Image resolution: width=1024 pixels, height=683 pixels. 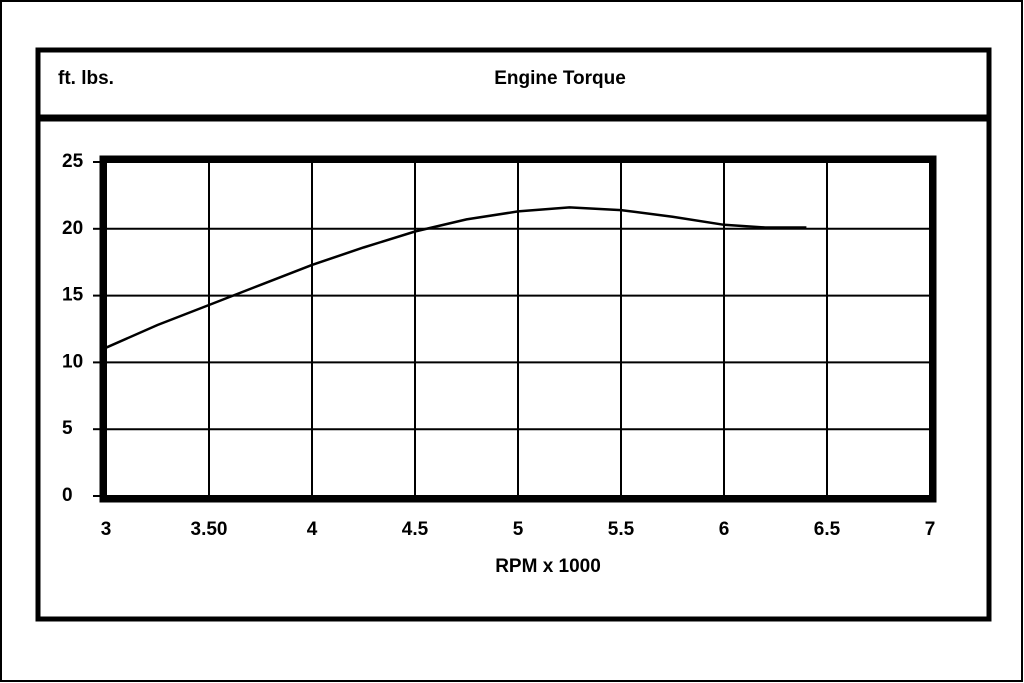 I want to click on y-tick-label: 10, so click(x=72, y=361).